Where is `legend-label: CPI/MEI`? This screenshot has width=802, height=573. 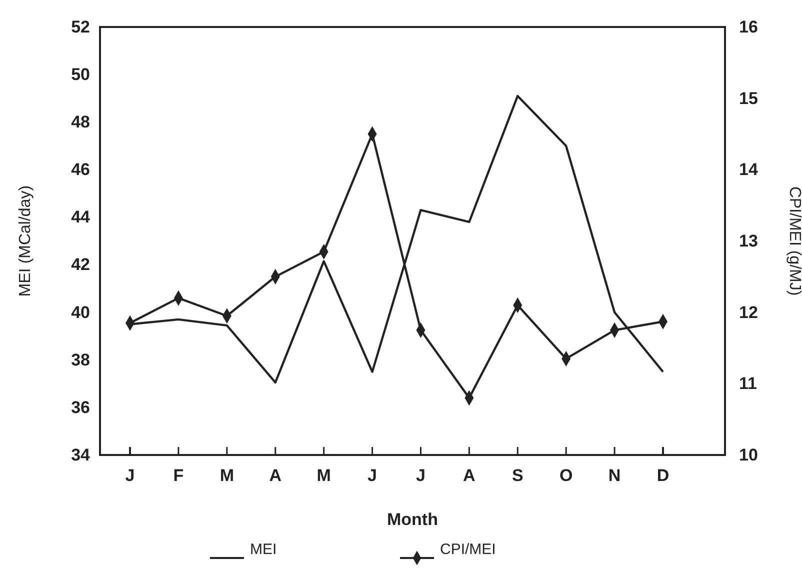
legend-label: CPI/MEI is located at coordinates (468, 549).